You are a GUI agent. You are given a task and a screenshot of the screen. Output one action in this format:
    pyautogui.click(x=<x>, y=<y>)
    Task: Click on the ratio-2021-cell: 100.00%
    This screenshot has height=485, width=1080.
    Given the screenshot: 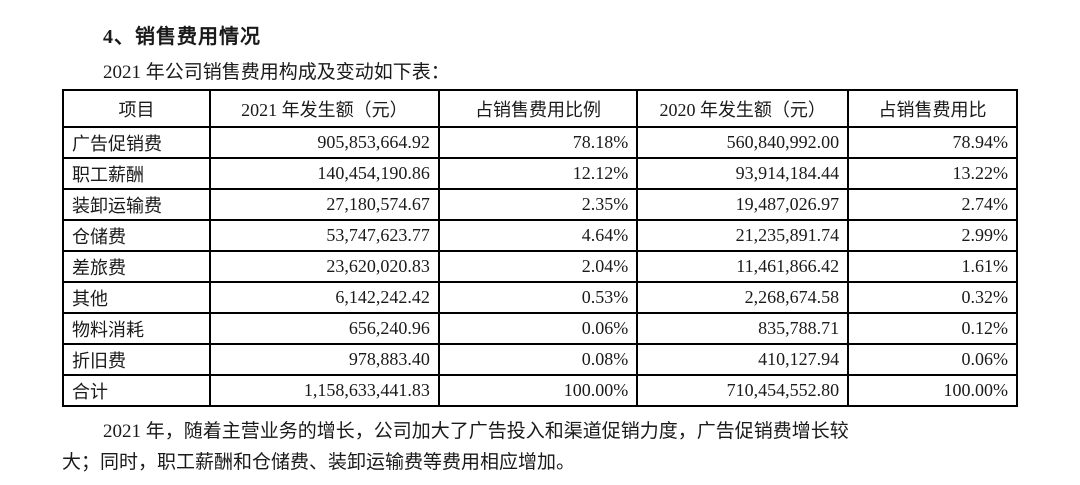 What is the action you would take?
    pyautogui.click(x=538, y=390)
    